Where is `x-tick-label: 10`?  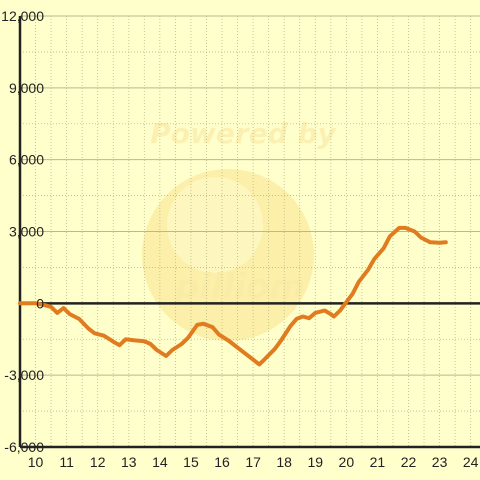
x-tick-label: 10 is located at coordinates (36, 462).